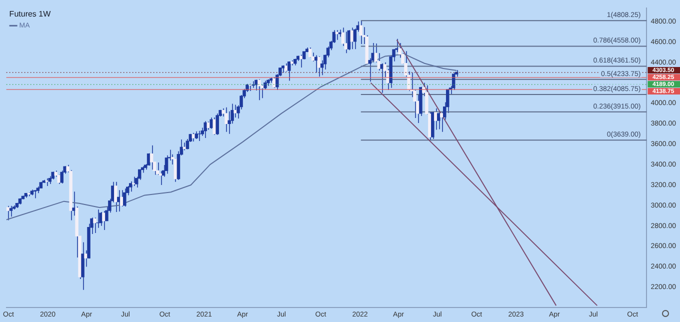 Image resolution: width=680 pixels, height=322 pixels. Describe the element at coordinates (30, 13) in the screenshot. I see `chart-title: Futures 1W` at that location.